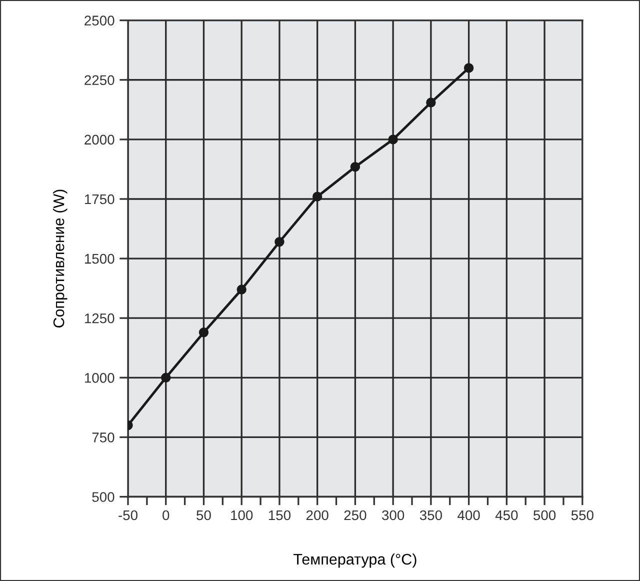 This screenshot has width=640, height=581. I want to click on x-tick-label: 350, so click(431, 515).